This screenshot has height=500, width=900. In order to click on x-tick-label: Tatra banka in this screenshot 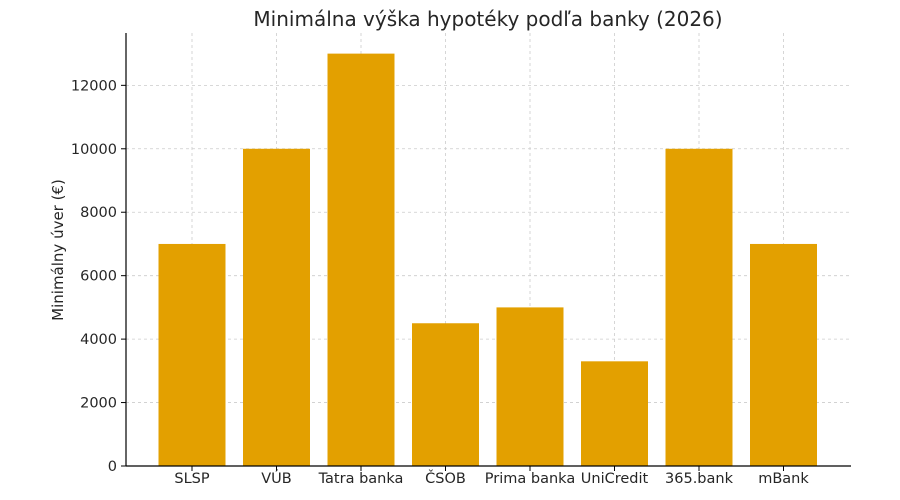, I will do `click(361, 479)`.